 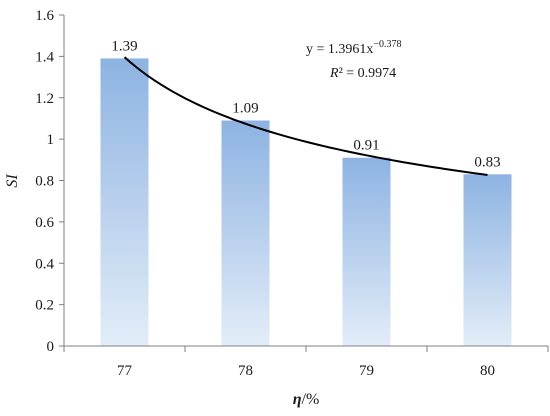 I want to click on data-label-77: 1.39, so click(x=124, y=46).